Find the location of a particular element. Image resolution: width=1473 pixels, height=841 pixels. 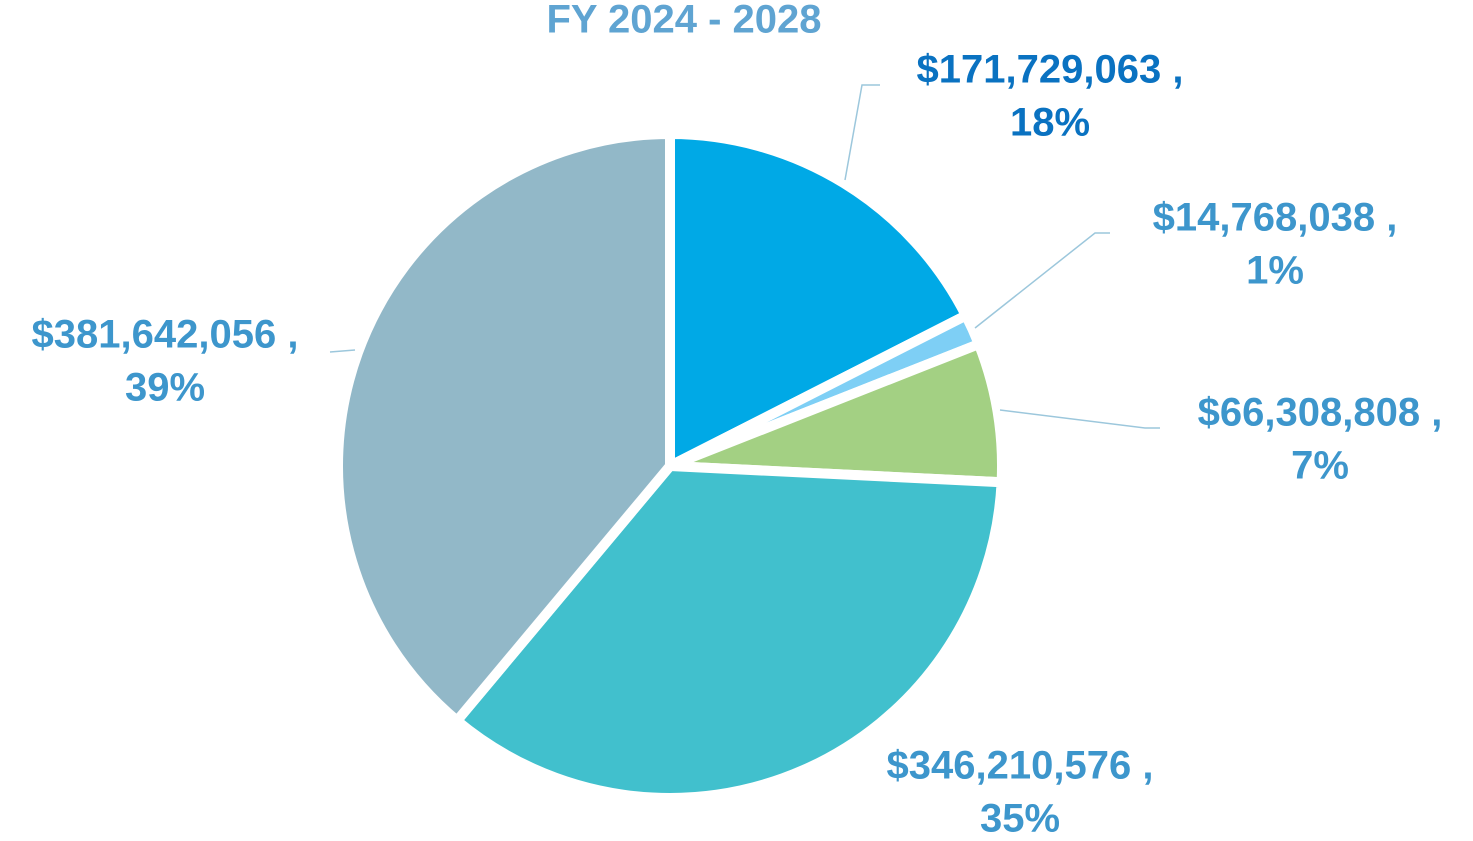

percent-label: 35% is located at coordinates (1020, 816).